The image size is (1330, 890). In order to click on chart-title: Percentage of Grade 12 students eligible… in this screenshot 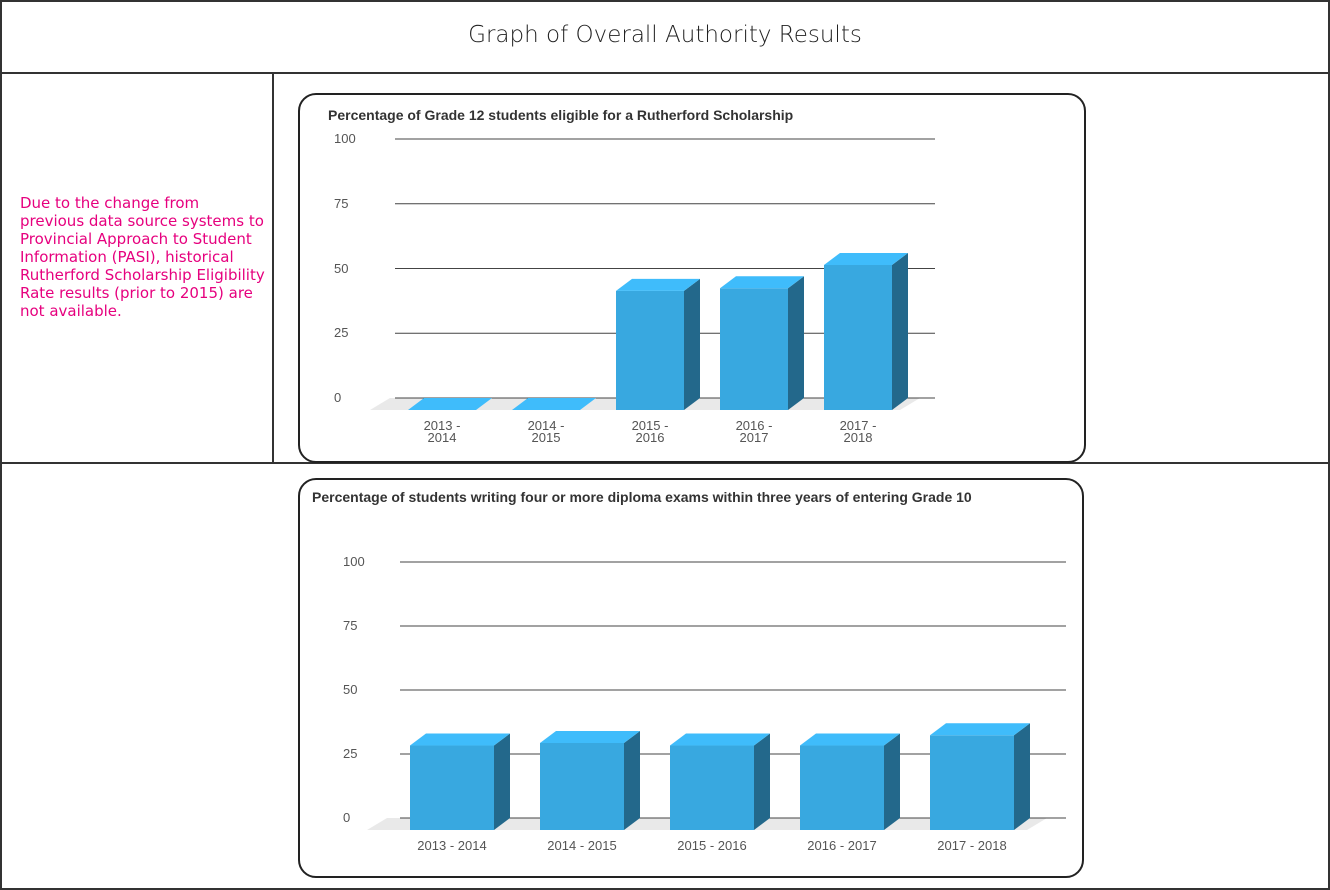, I will do `click(561, 115)`.